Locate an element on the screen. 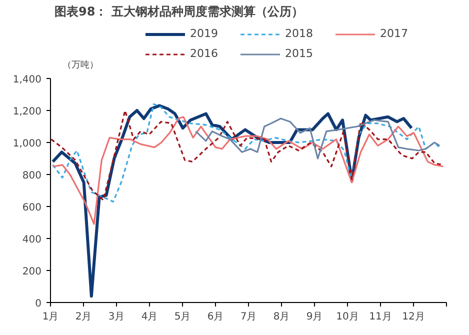  x-tick-label: 9月 is located at coordinates (314, 317).